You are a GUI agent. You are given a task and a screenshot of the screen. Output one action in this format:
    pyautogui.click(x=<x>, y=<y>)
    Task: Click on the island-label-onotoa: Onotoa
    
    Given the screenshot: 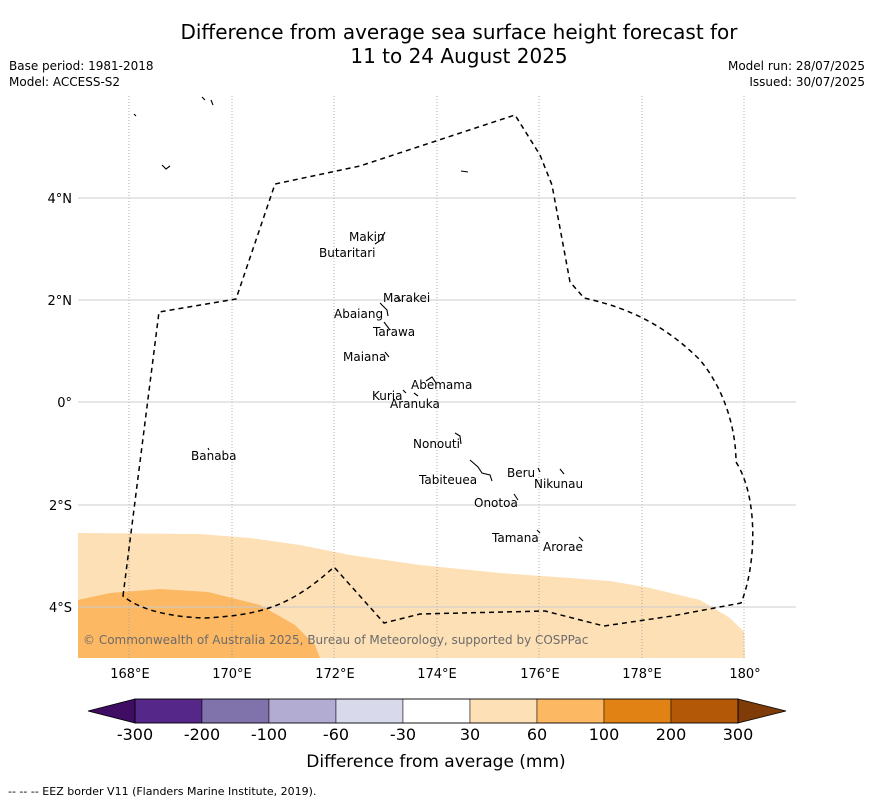 What is the action you would take?
    pyautogui.click(x=496, y=503)
    